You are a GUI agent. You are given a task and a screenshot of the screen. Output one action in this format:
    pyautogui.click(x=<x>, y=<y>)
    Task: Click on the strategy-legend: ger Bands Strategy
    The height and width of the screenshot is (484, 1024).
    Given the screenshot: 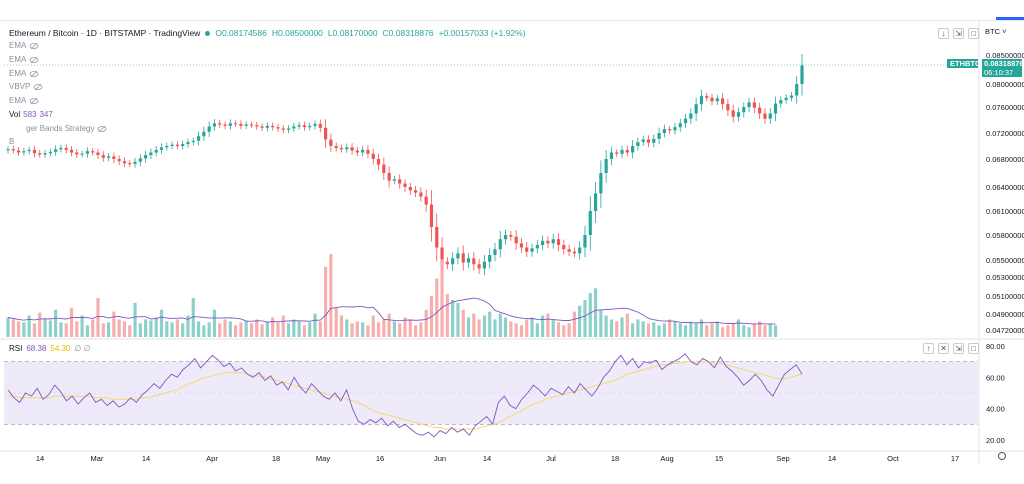 What is the action you would take?
    pyautogui.click(x=66, y=128)
    